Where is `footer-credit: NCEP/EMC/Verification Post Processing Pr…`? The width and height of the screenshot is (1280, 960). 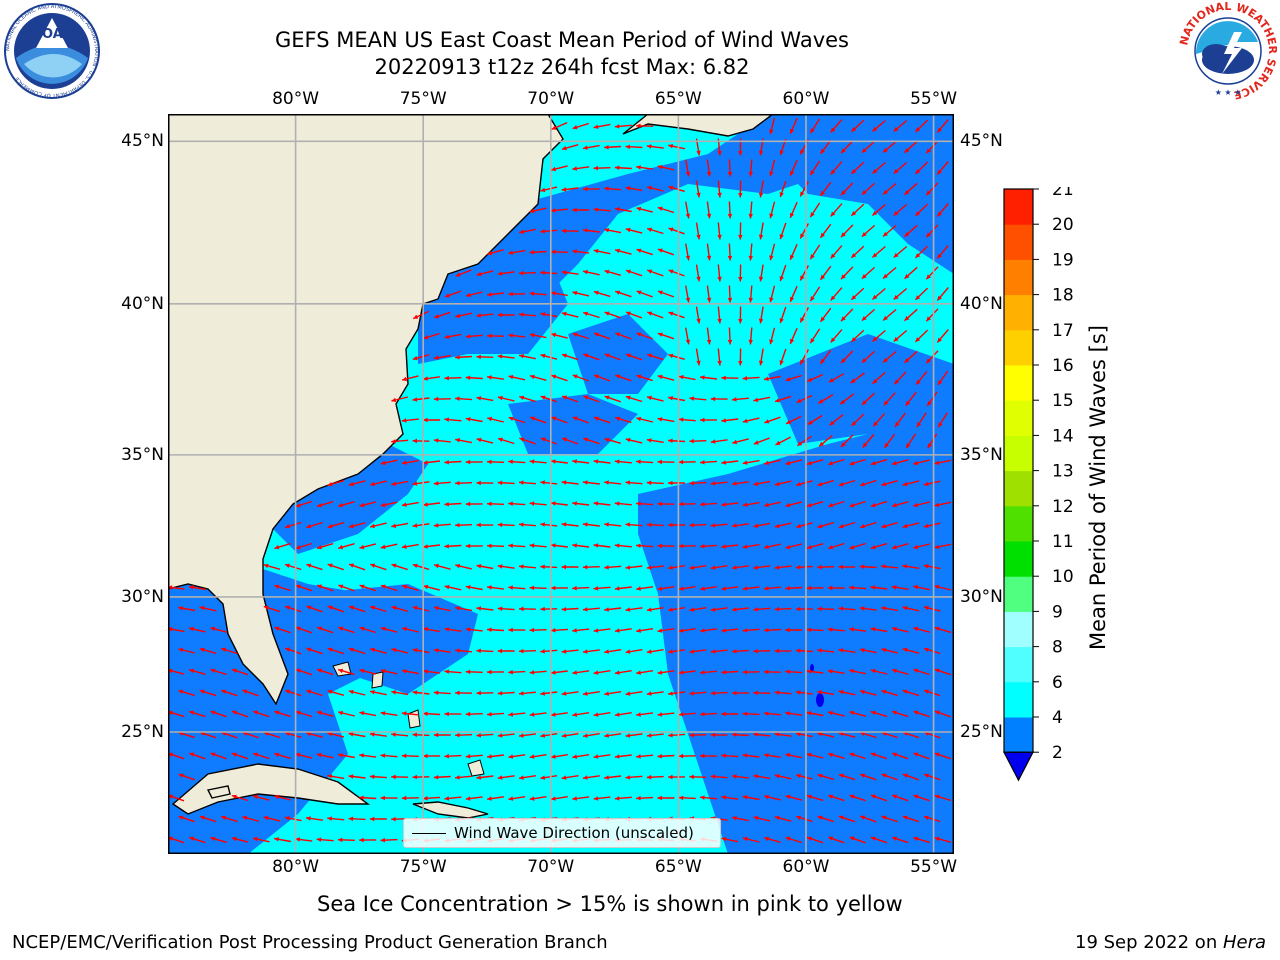 footer-credit: NCEP/EMC/Verification Post Processing Pr… is located at coordinates (310, 942).